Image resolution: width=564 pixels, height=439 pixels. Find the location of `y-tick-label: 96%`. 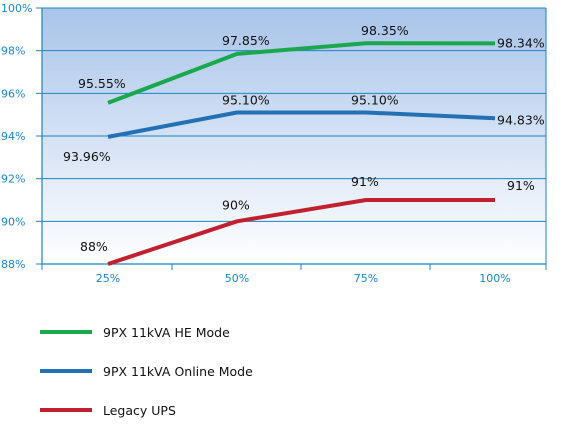

y-tick-label: 96% is located at coordinates (13, 93).